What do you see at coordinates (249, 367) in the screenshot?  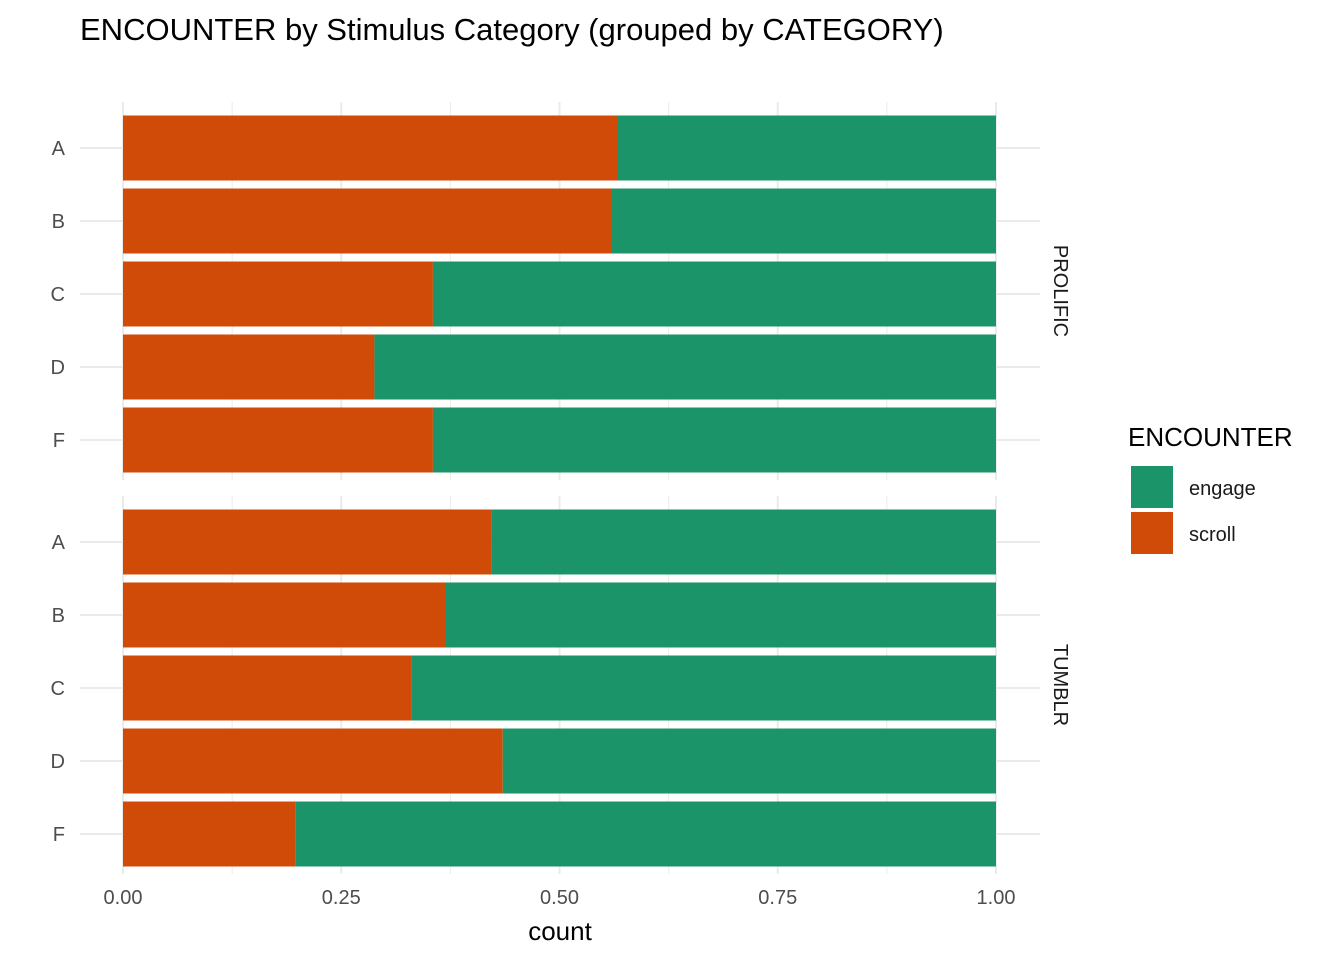 I see `bar-scroll-prolific-d` at bounding box center [249, 367].